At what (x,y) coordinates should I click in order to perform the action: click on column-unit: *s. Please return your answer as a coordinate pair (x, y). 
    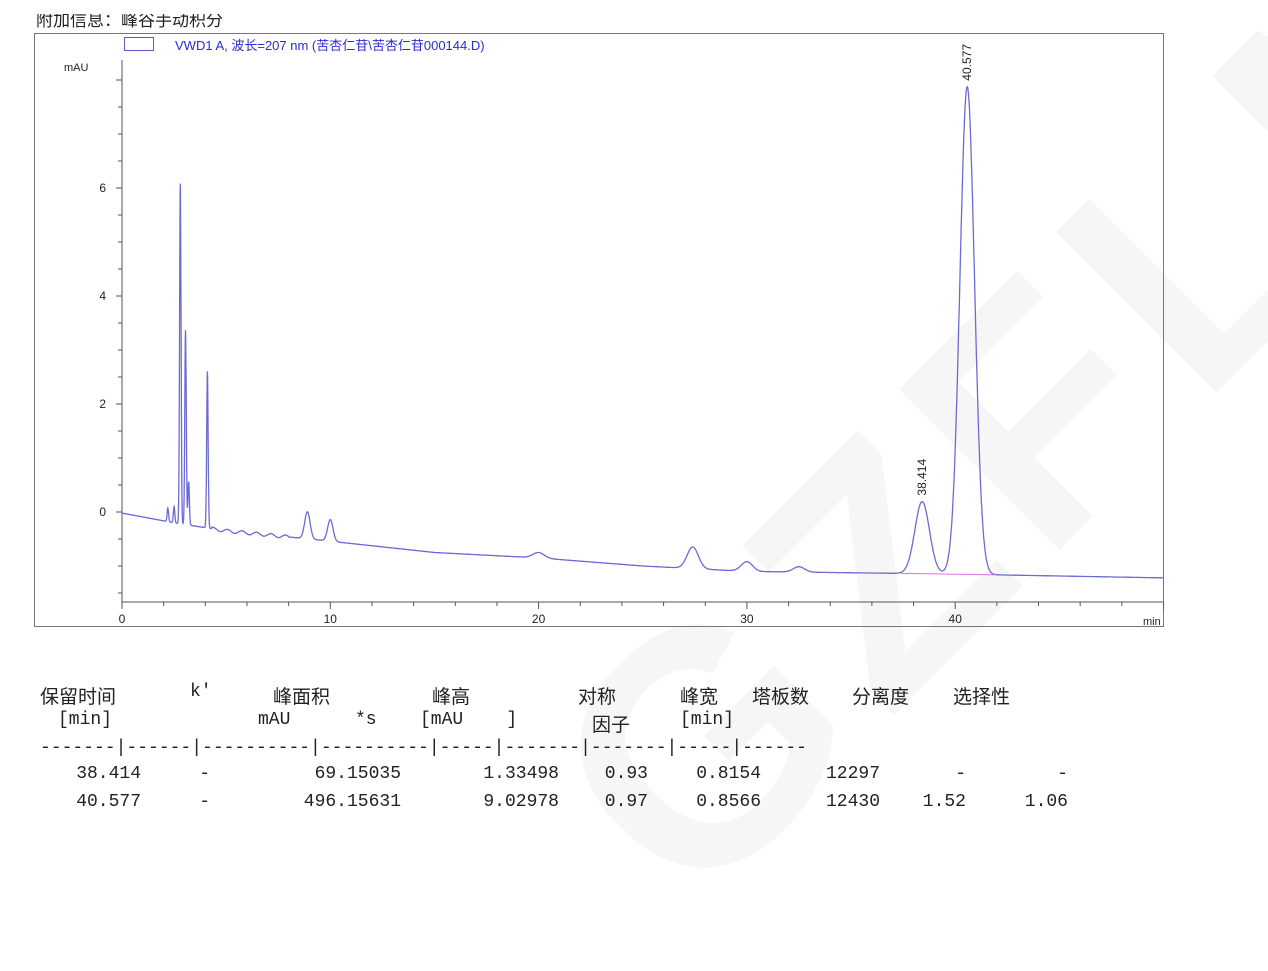
    Looking at the image, I should click on (366, 720).